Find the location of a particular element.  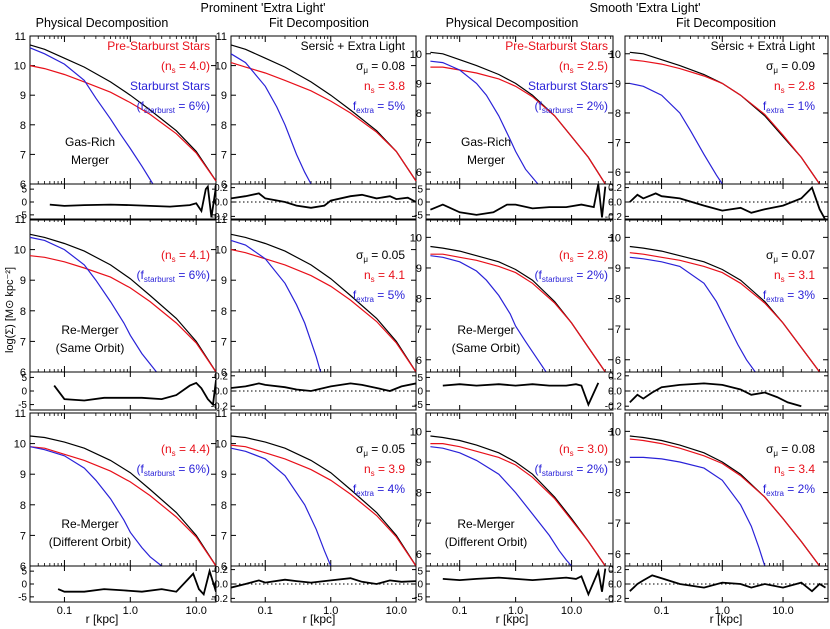

group-title-prominent-text: Prominent 'Extra Light' is located at coordinates (263, 8).